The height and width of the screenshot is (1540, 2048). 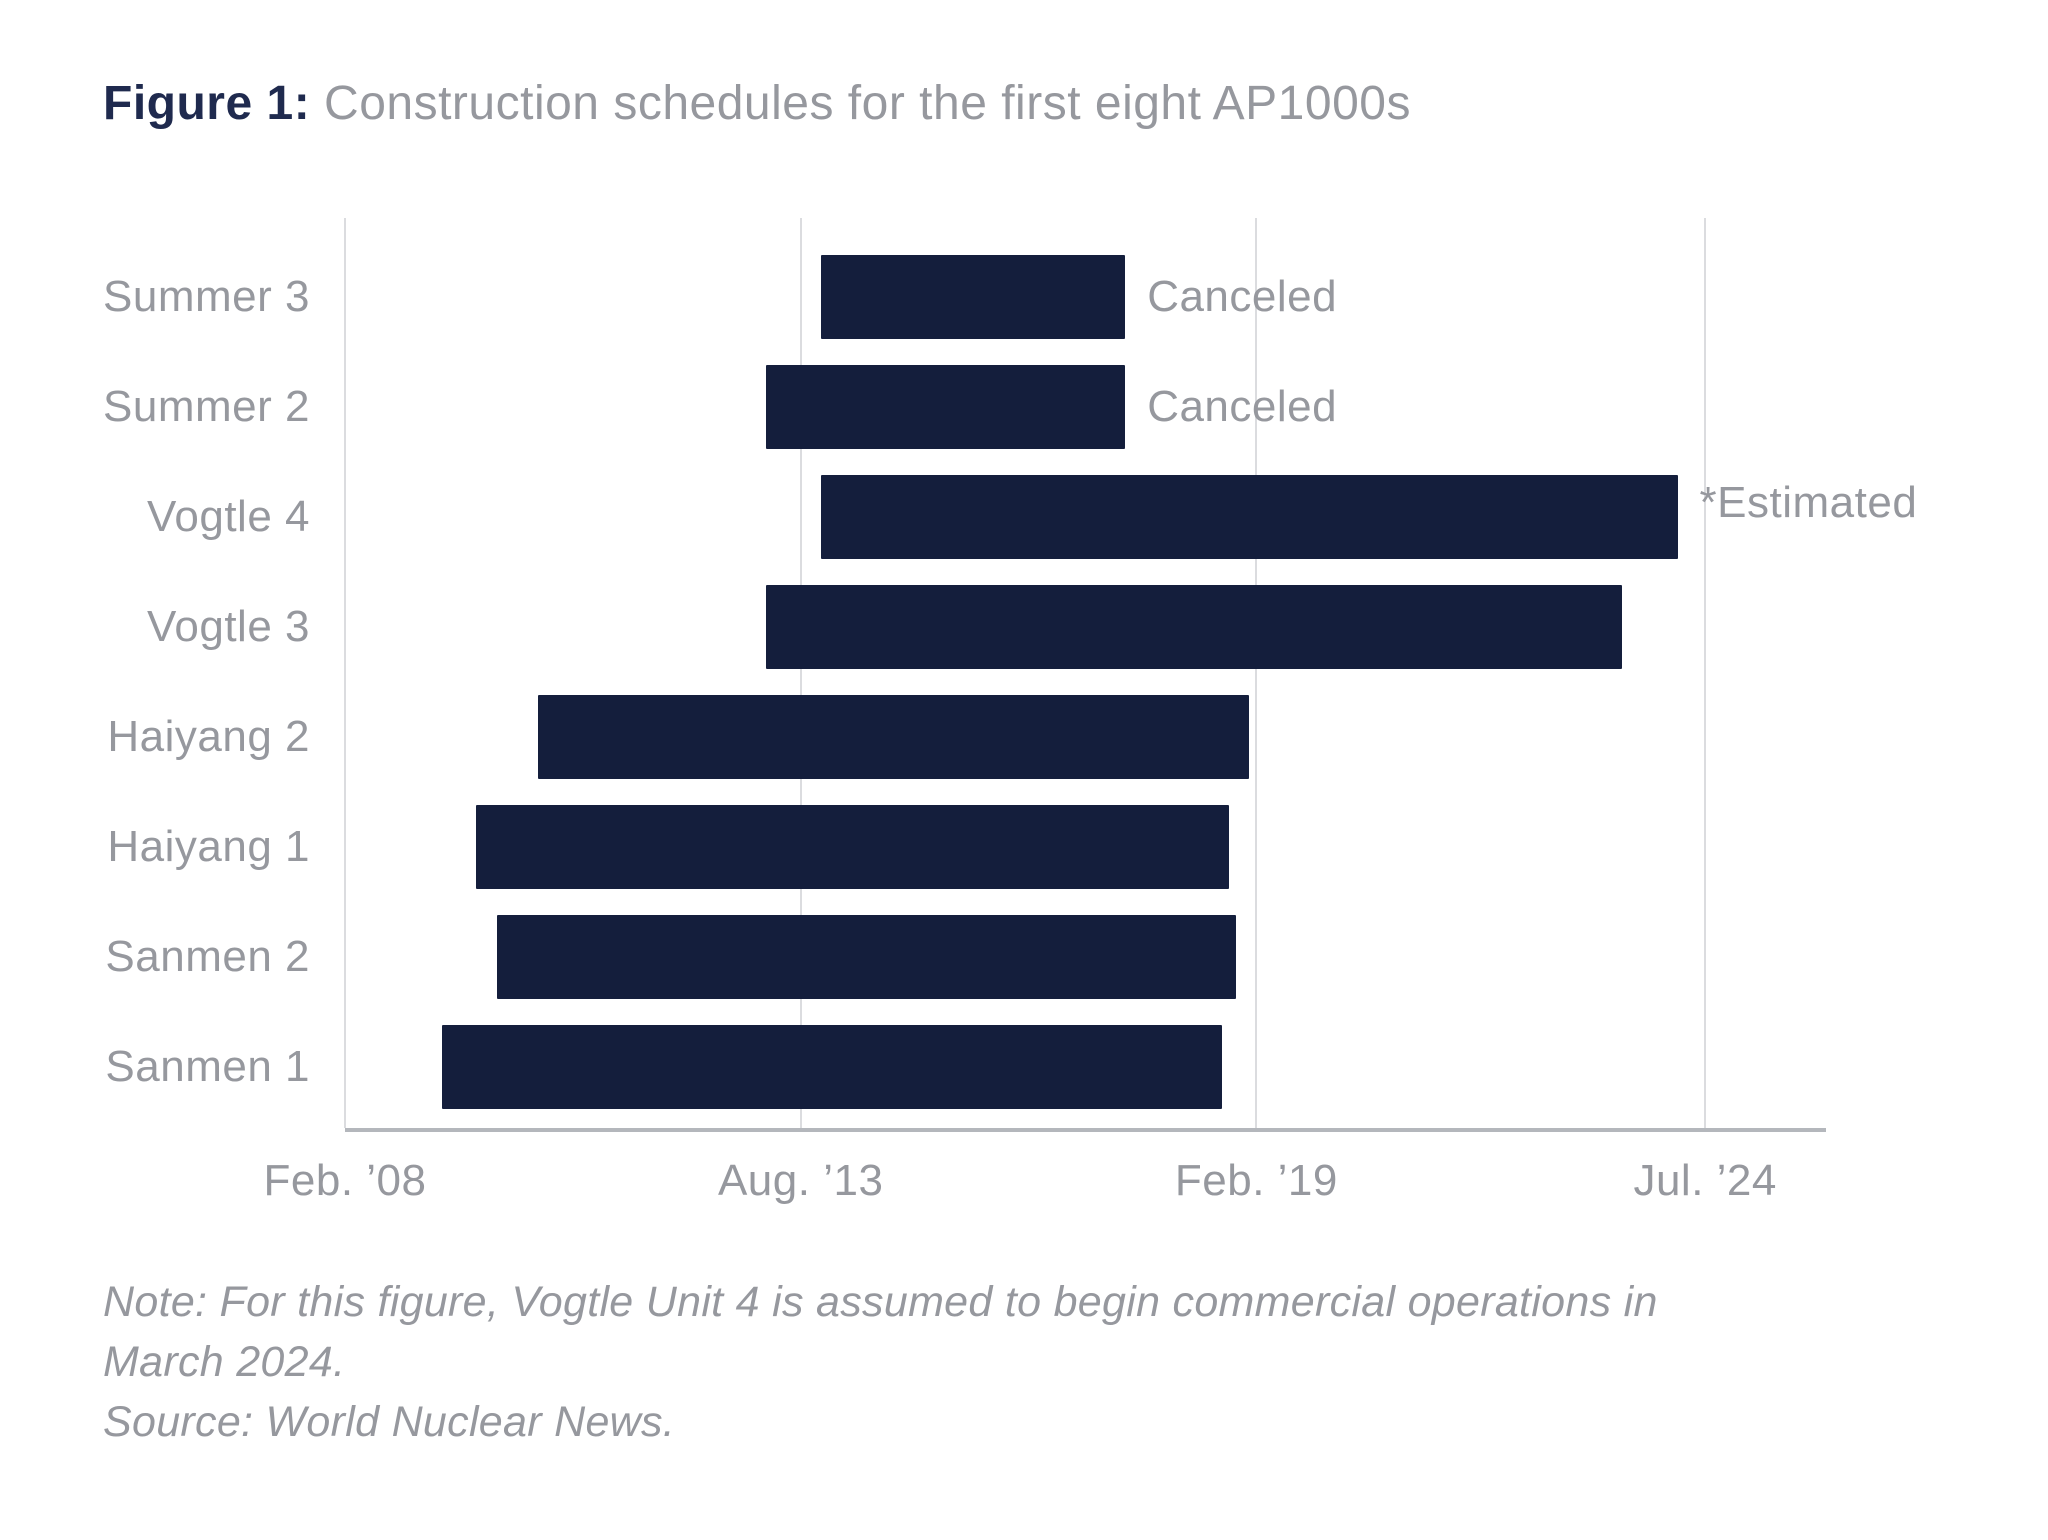 I want to click on row-label-summer-2: Summer 2, so click(x=206, y=406).